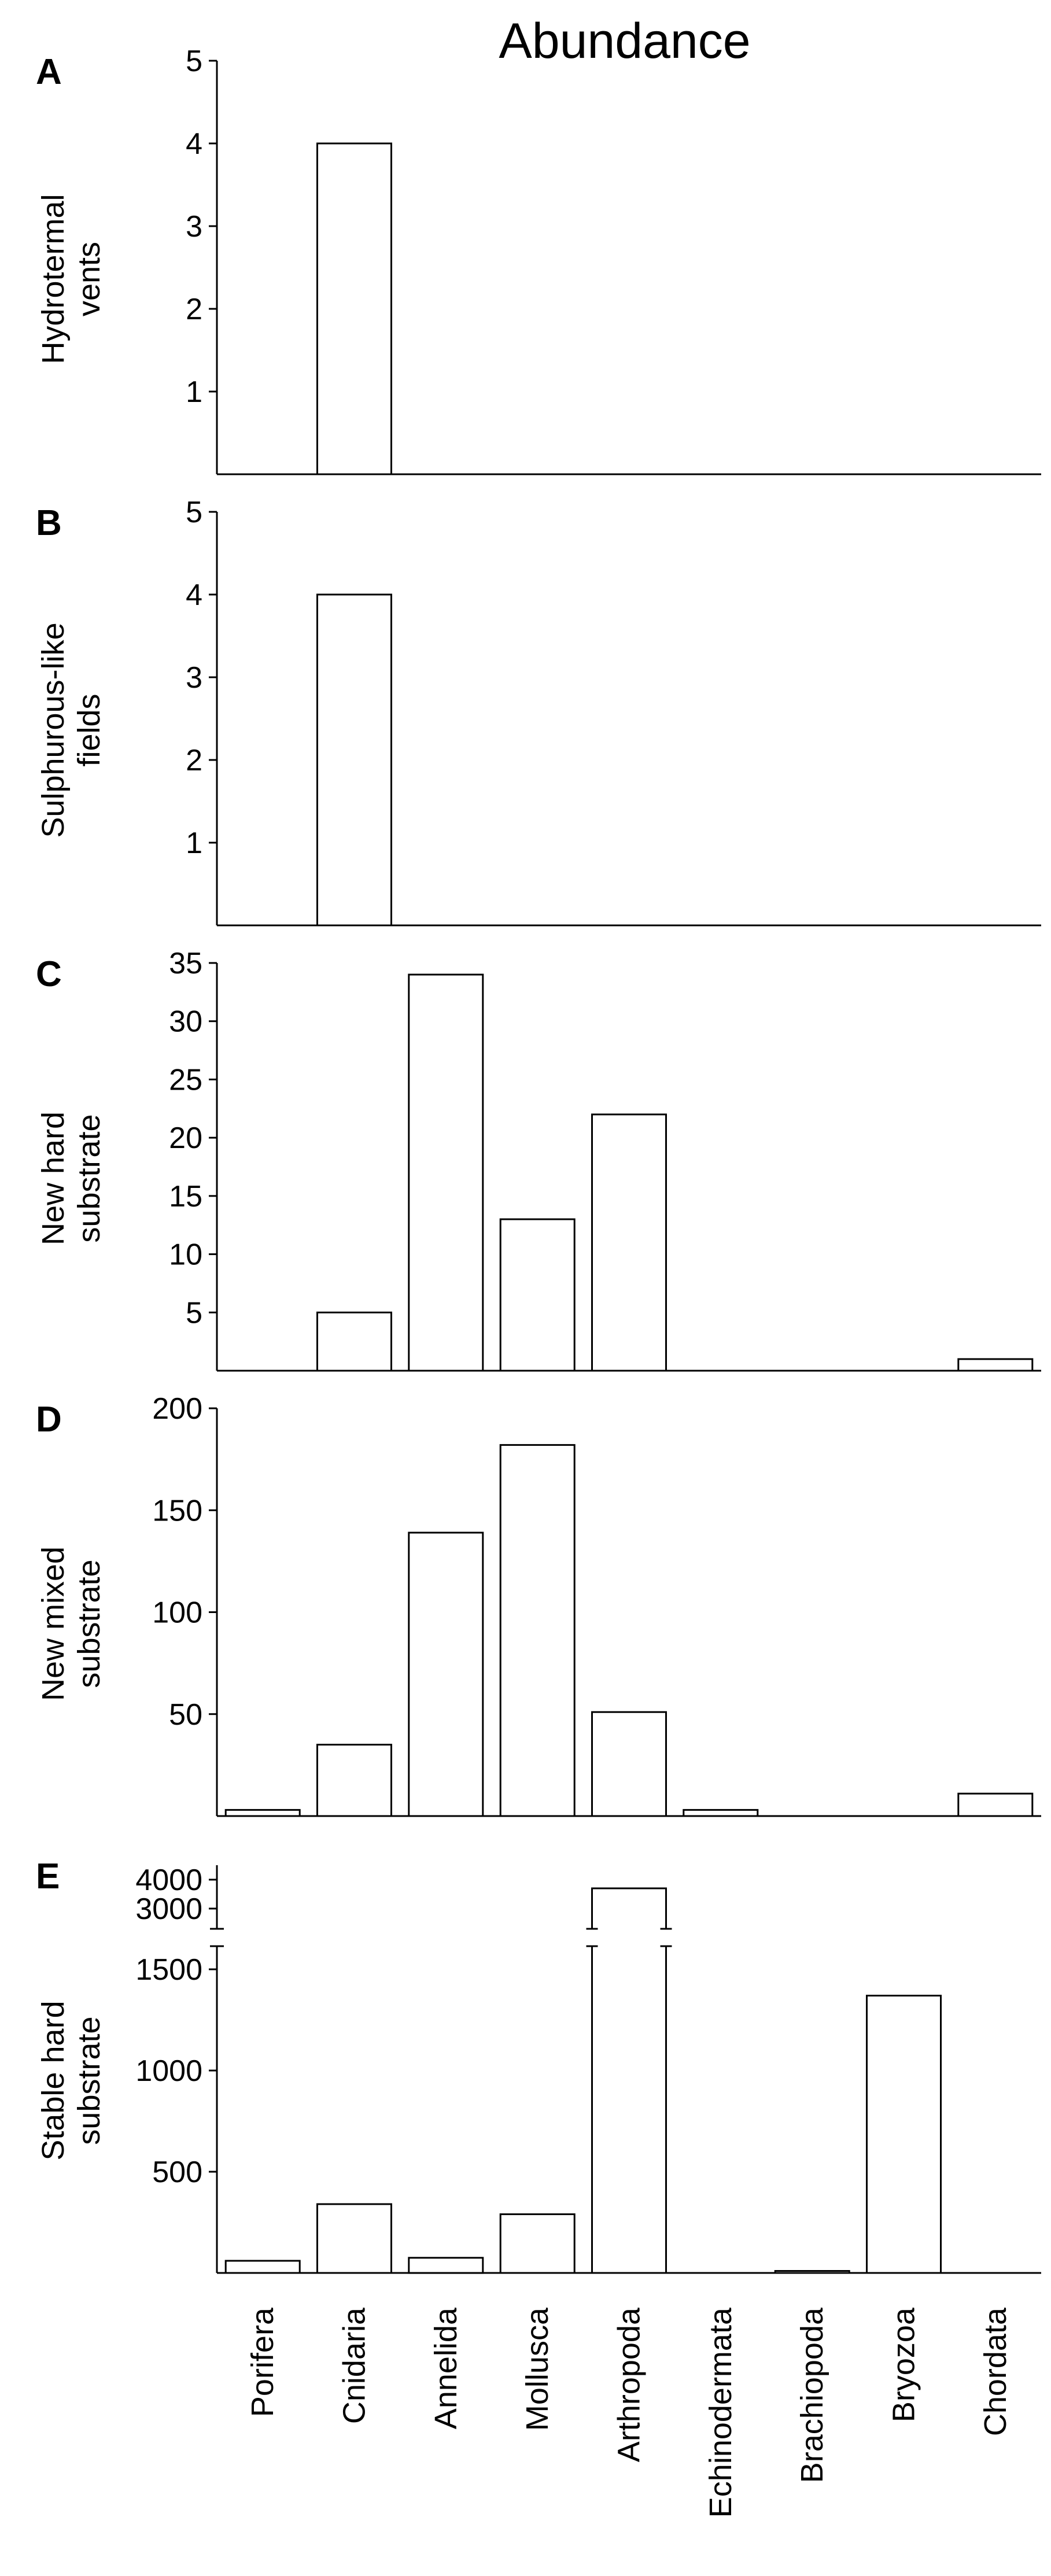 The width and height of the screenshot is (1051, 2576). Describe the element at coordinates (168, 1970) in the screenshot. I see `y-tick-label: 1500` at that location.